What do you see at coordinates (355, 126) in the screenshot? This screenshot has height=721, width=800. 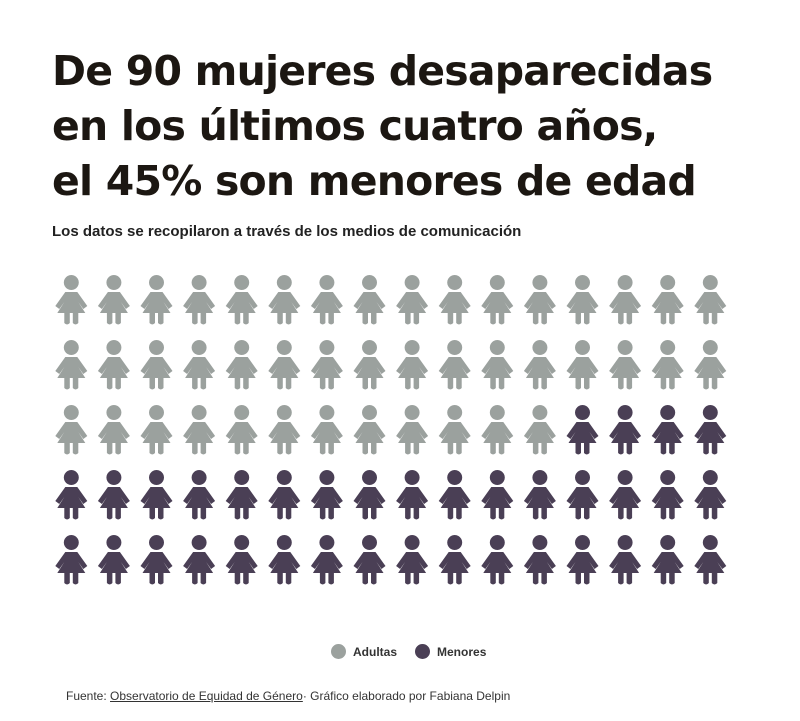 I see `title-line: en los últimos cuatro años,` at bounding box center [355, 126].